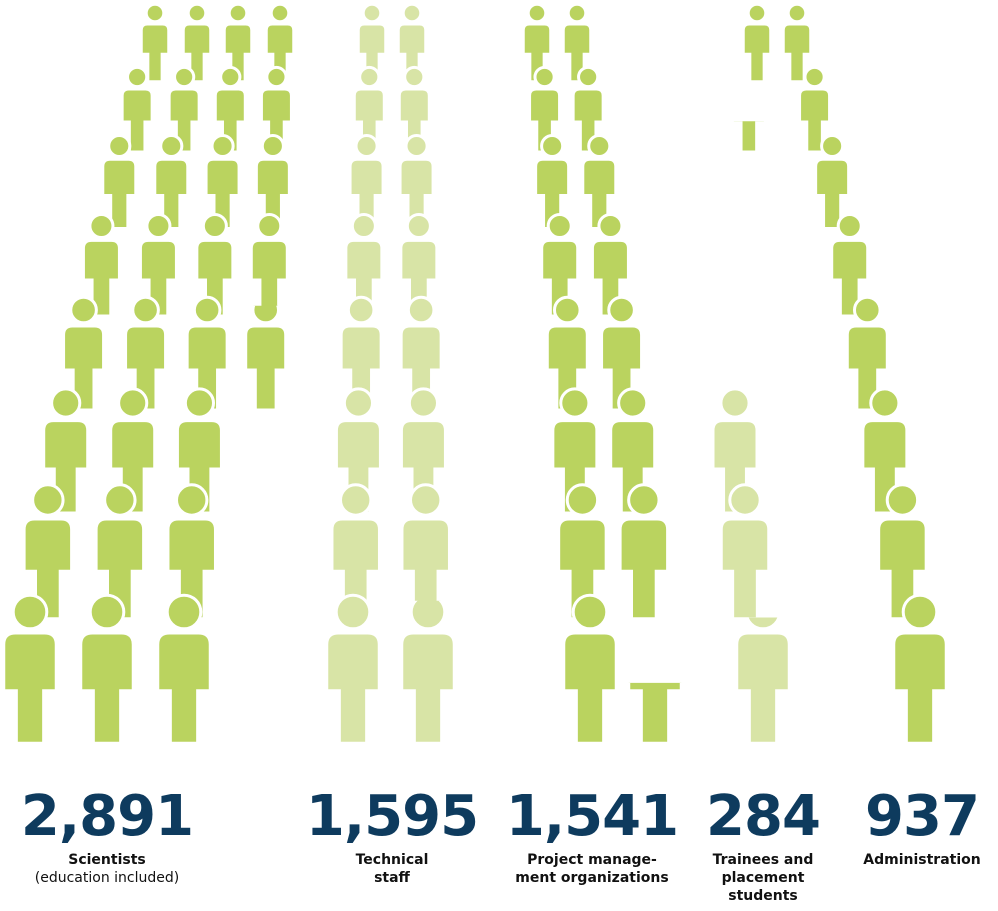 This screenshot has height=911, width=998. I want to click on value-label: 2,891, so click(107, 816).